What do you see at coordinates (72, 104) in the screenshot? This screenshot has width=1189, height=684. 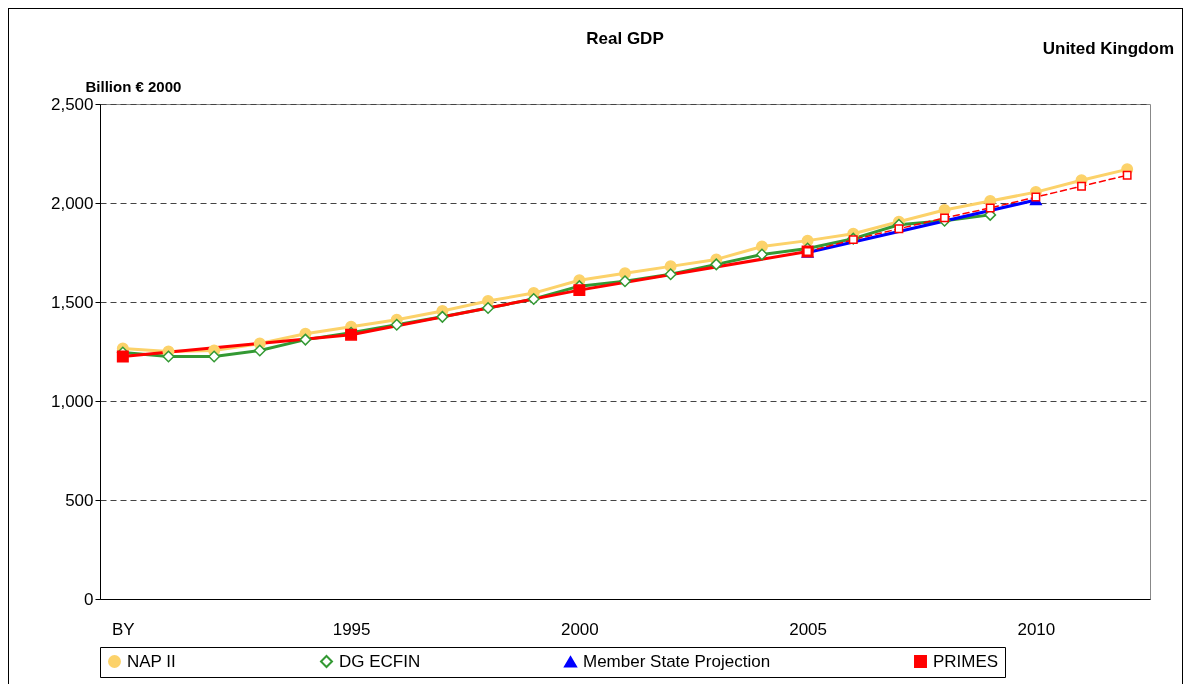 I see `y-tick-label: 2,500` at bounding box center [72, 104].